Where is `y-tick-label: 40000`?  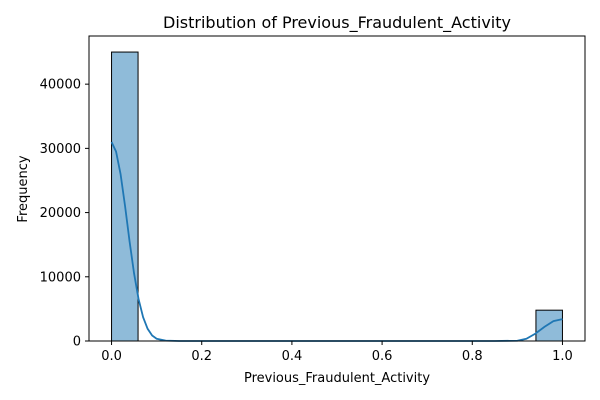 y-tick-label: 40000 is located at coordinates (60, 85).